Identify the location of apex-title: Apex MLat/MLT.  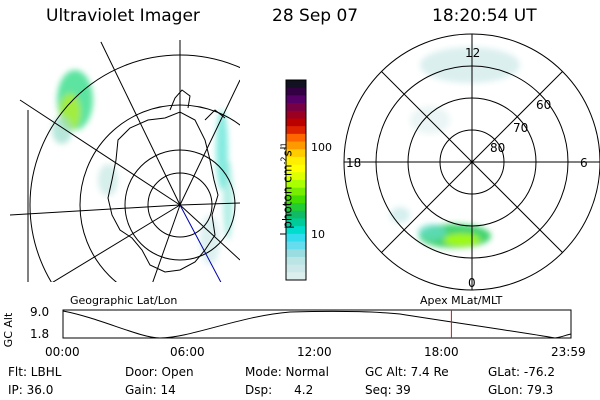
(461, 300).